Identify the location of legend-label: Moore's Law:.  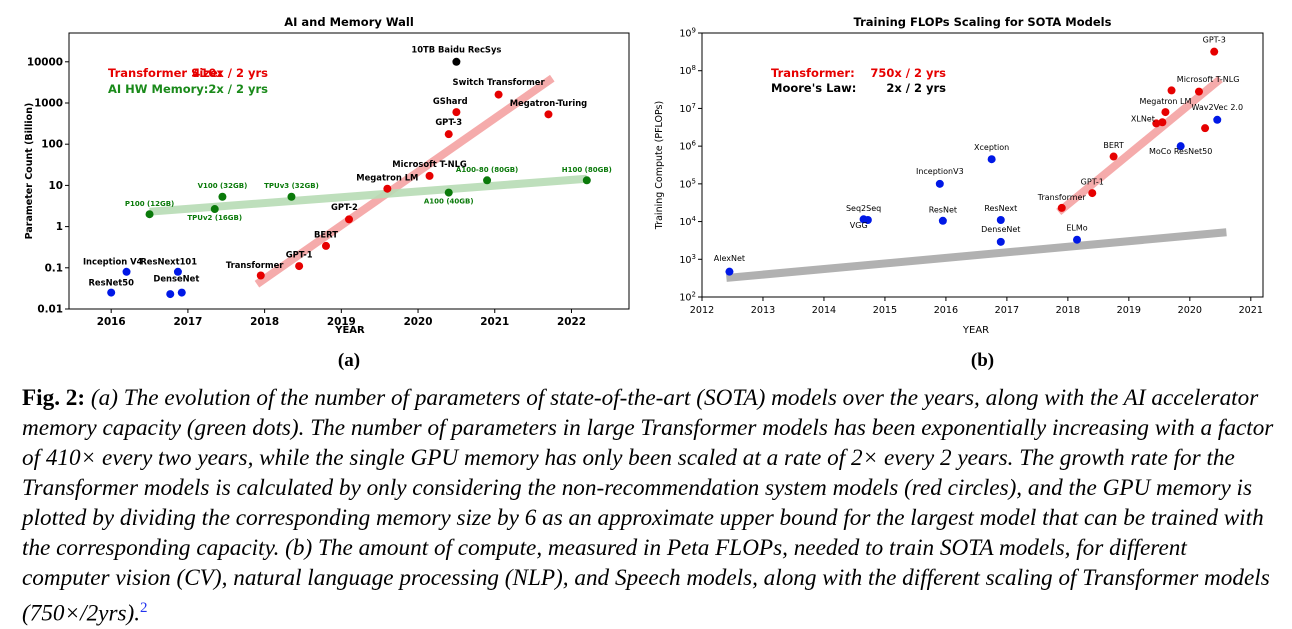
(813, 88).